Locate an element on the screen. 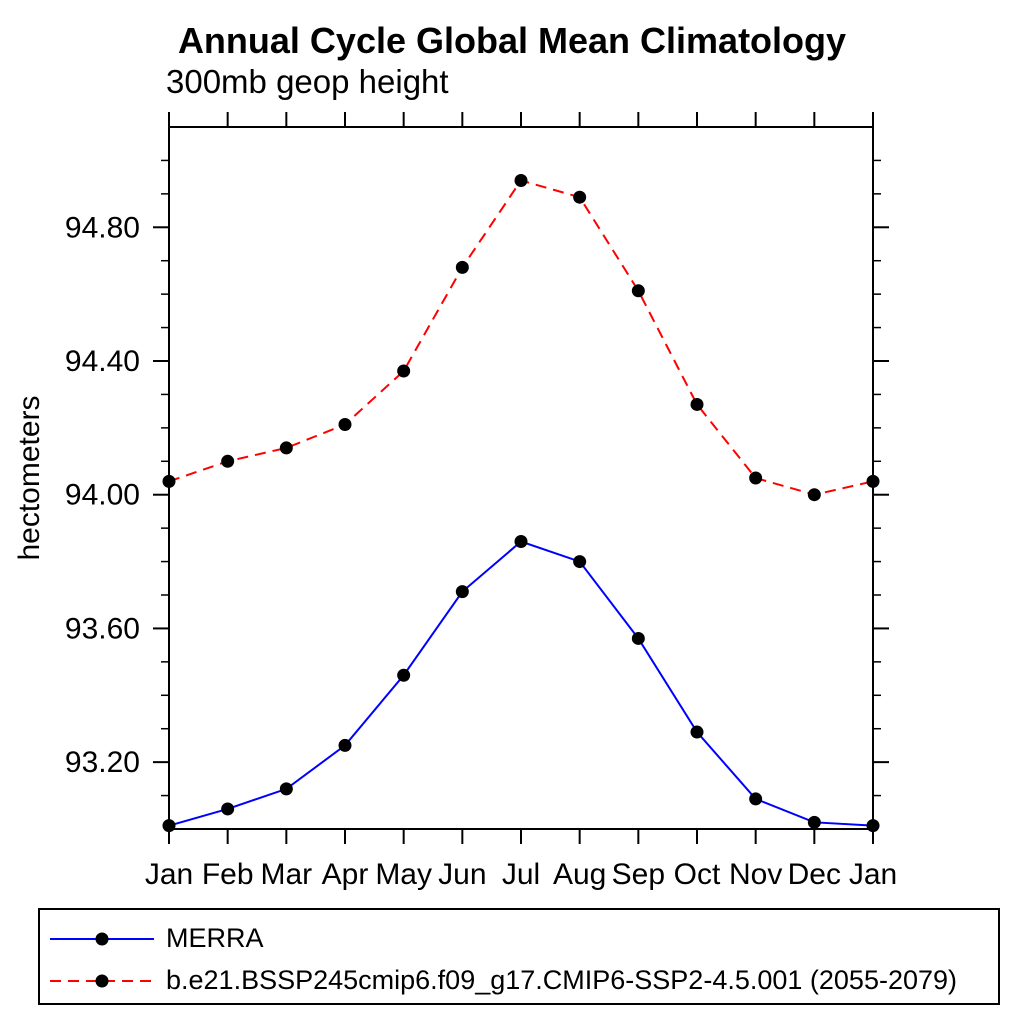 The height and width of the screenshot is (1024, 1024). x-tick-label: Mar is located at coordinates (286, 874).